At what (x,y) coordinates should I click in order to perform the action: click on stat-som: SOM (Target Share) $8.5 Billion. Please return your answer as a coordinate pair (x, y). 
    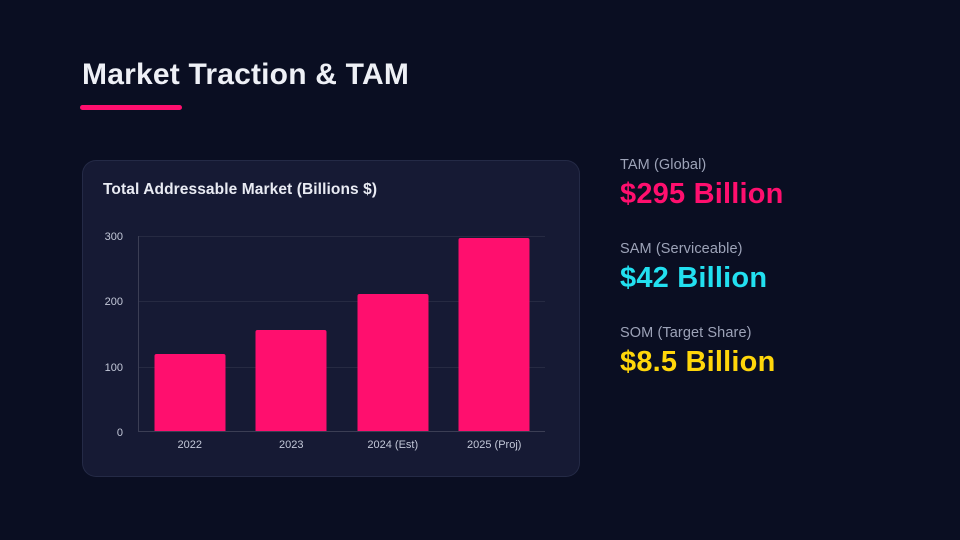
    Looking at the image, I should click on (702, 352).